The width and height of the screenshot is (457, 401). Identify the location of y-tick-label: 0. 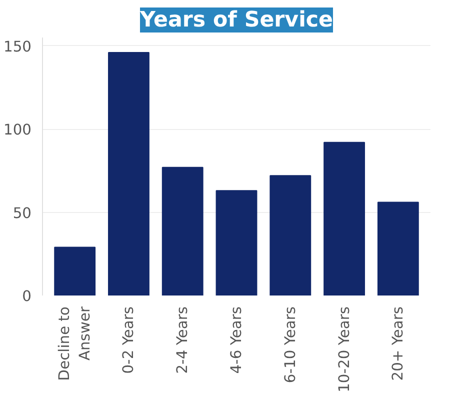
(27, 296).